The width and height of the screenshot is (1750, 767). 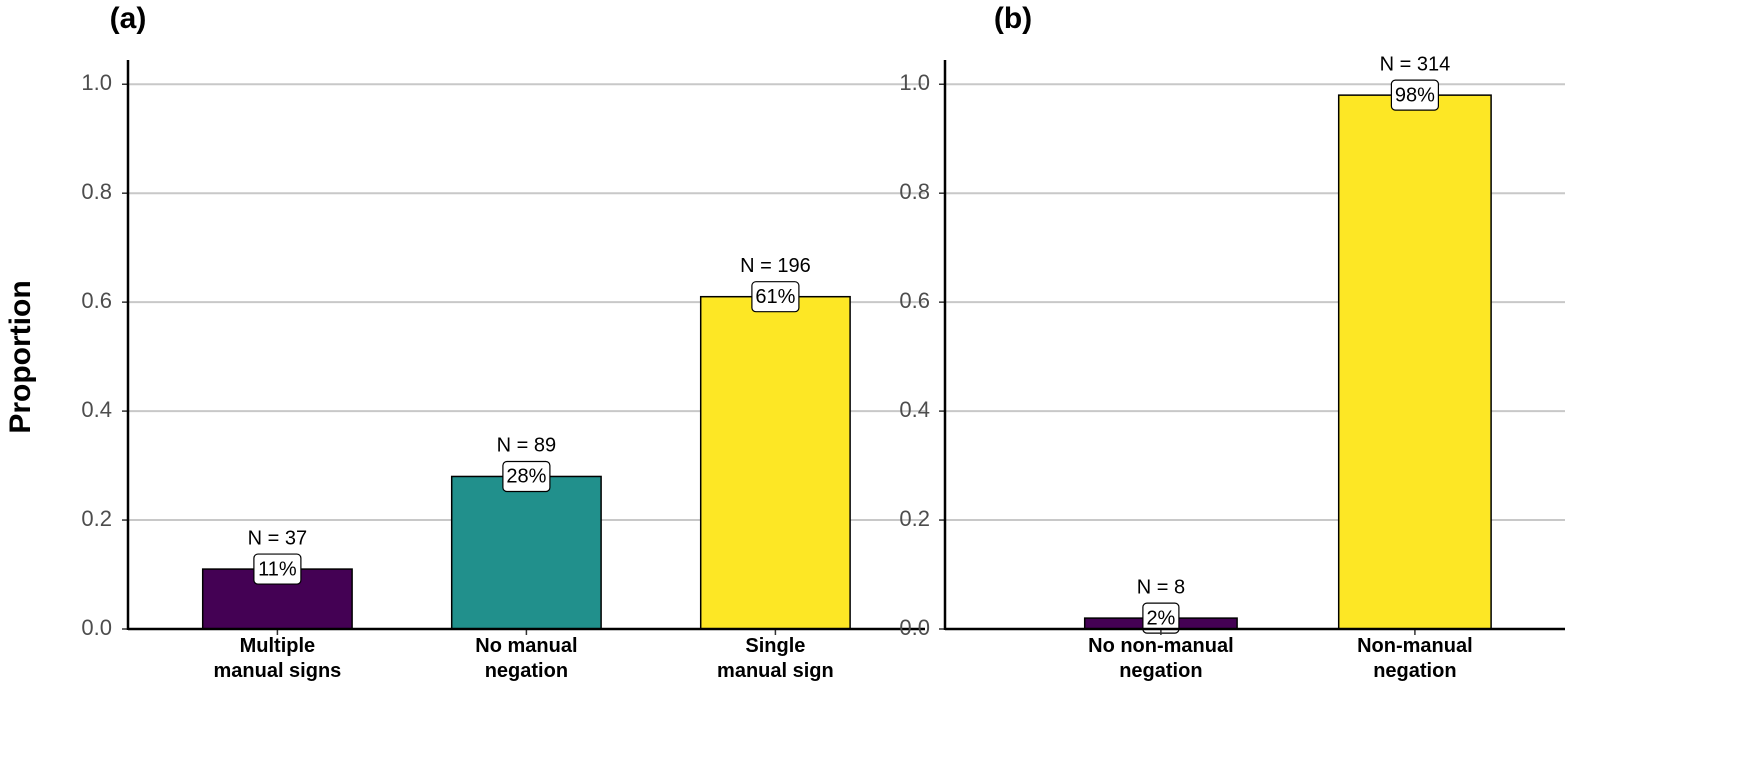 What do you see at coordinates (1161, 587) in the screenshot?
I see `count-annotation: N = 8` at bounding box center [1161, 587].